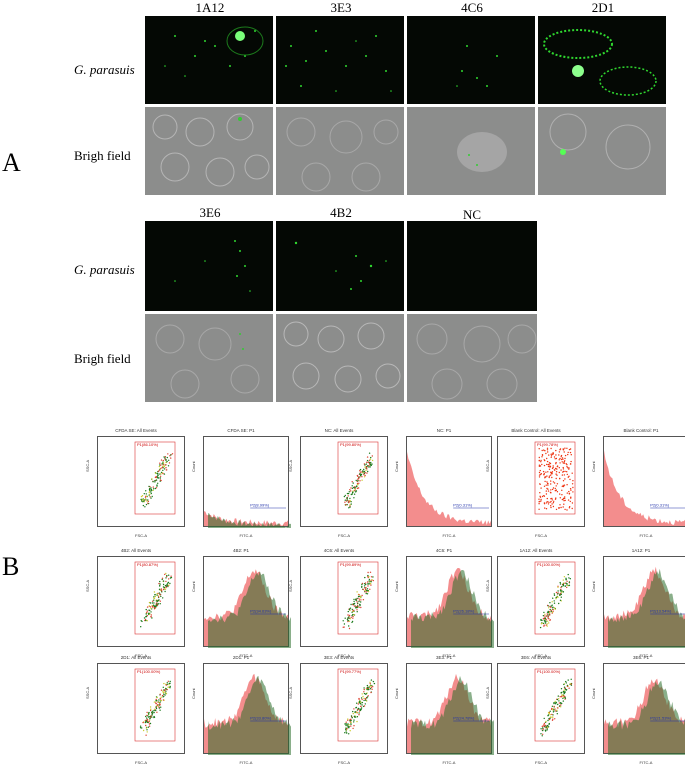  What do you see at coordinates (247, 714) in the screenshot?
I see `histogram-graphics: P2(33.80%)` at bounding box center [247, 714].